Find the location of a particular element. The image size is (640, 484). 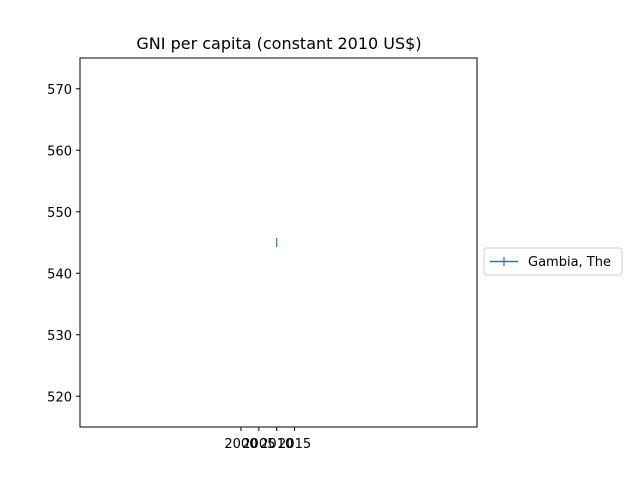

y-tick-label: 560 is located at coordinates (59, 151).